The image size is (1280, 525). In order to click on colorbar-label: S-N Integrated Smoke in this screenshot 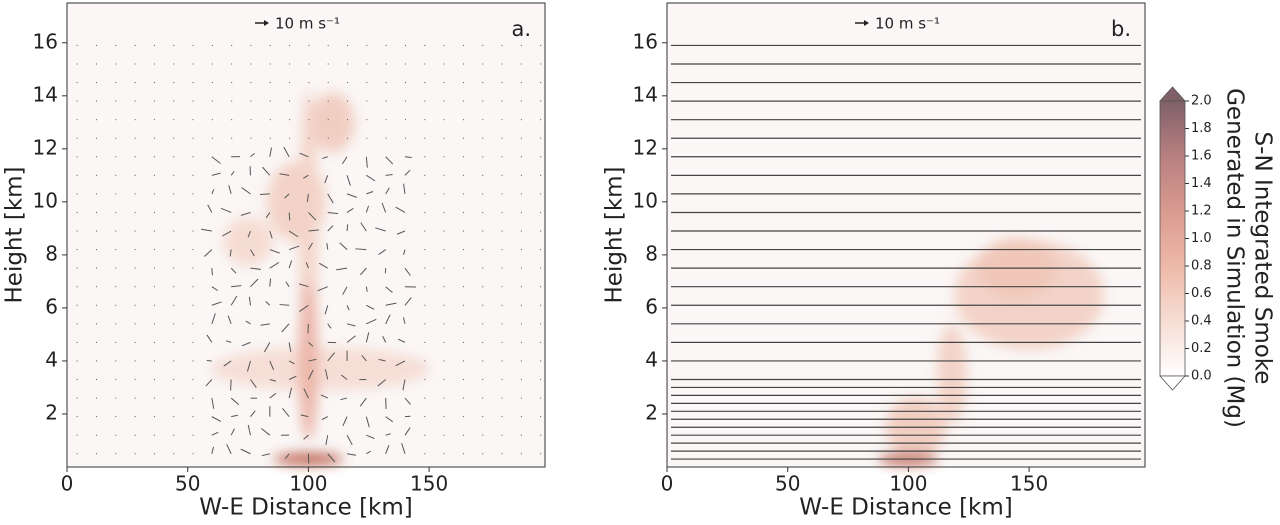, I will do `click(1263, 258)`.